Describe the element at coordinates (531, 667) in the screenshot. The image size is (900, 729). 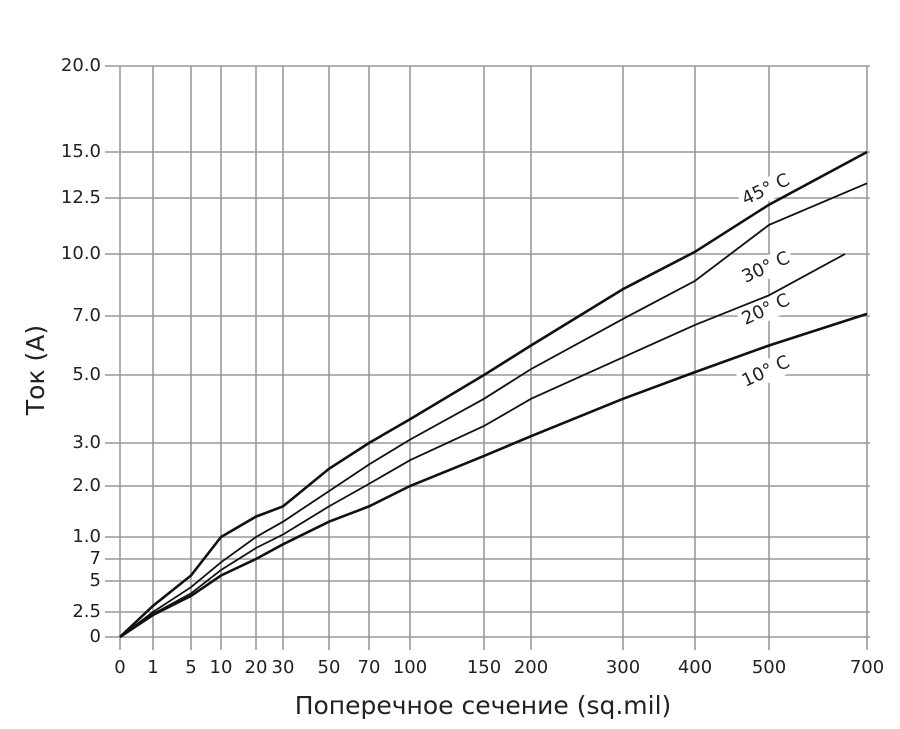
I see `x-tick-label: 200` at that location.